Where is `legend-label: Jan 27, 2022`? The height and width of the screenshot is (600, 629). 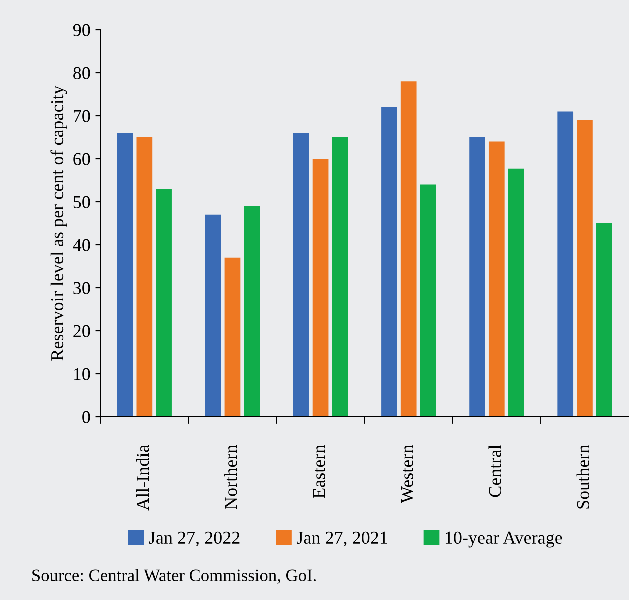 legend-label: Jan 27, 2022 is located at coordinates (194, 539).